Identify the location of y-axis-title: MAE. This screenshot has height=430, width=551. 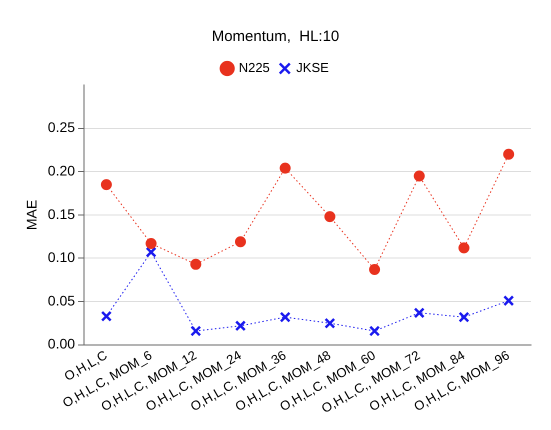
(31, 215).